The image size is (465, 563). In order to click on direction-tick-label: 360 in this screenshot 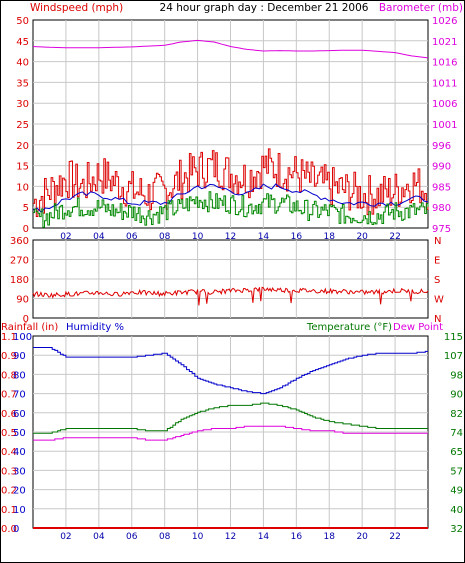, I will do `click(19, 241)`.